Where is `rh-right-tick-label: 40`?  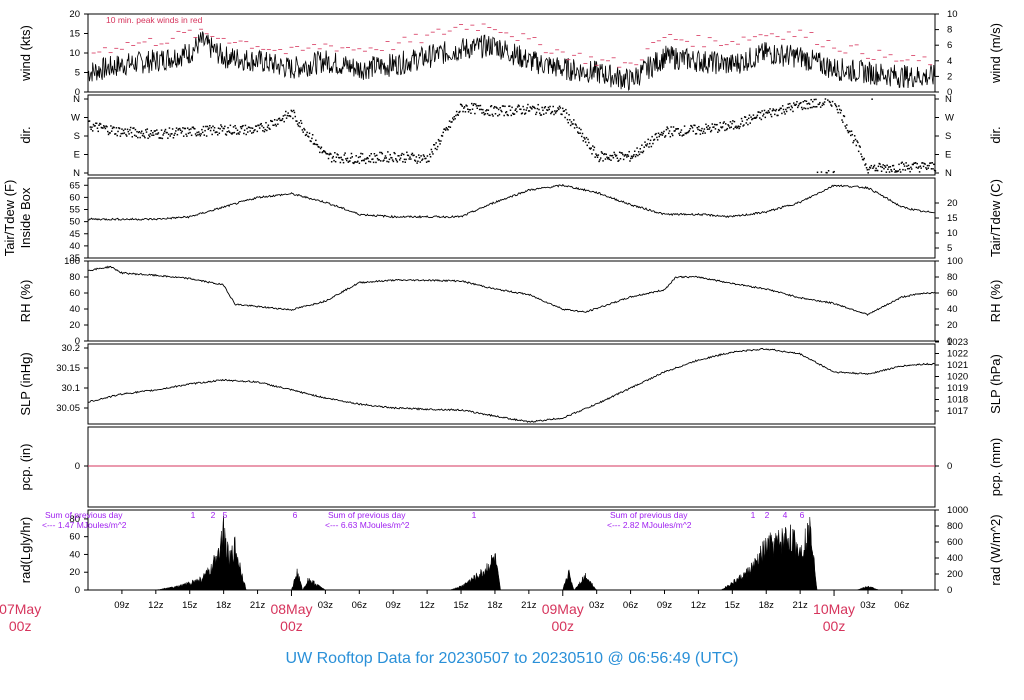 rh-right-tick-label: 40 is located at coordinates (952, 309).